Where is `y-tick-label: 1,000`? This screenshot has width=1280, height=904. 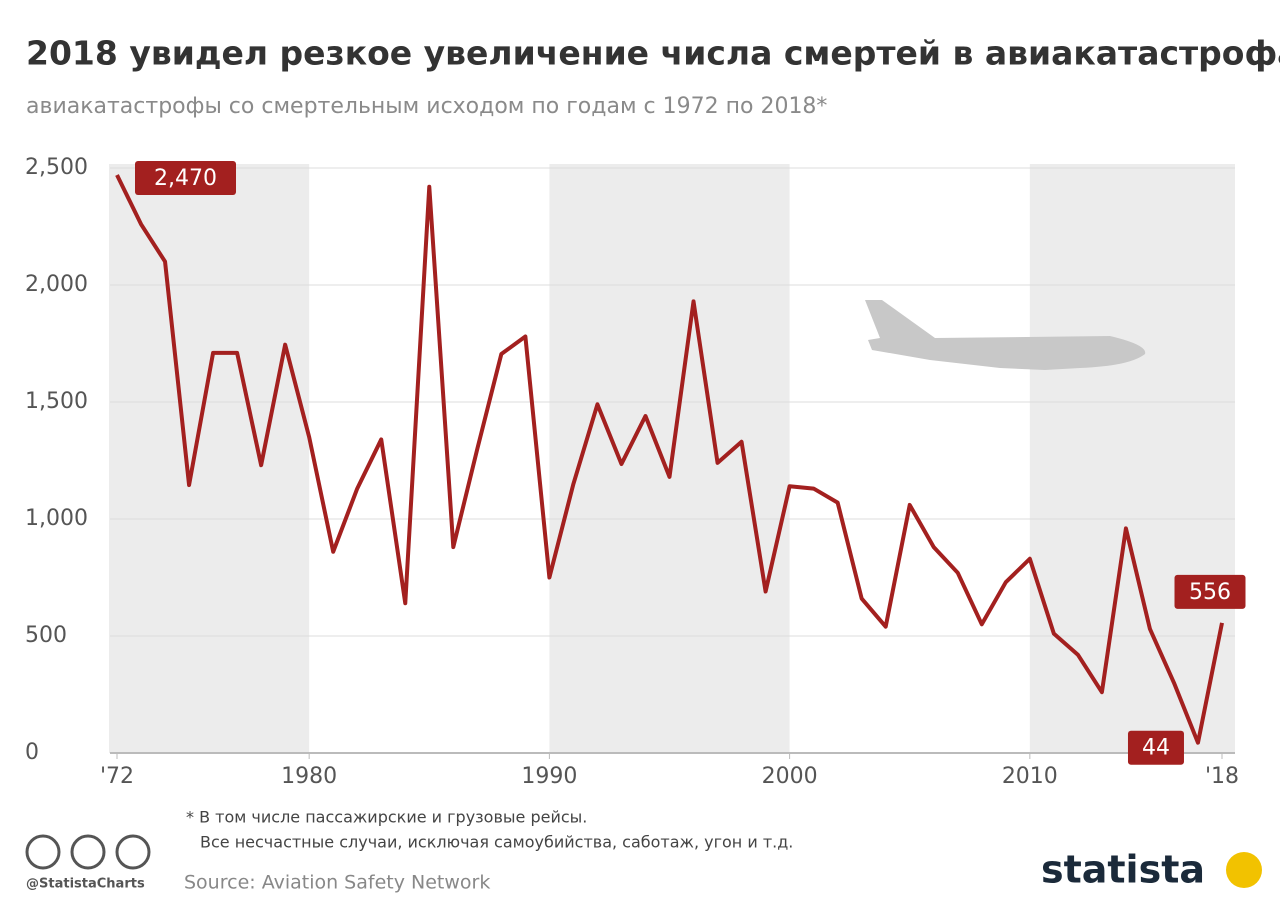
y-tick-label: 1,000 is located at coordinates (56, 518).